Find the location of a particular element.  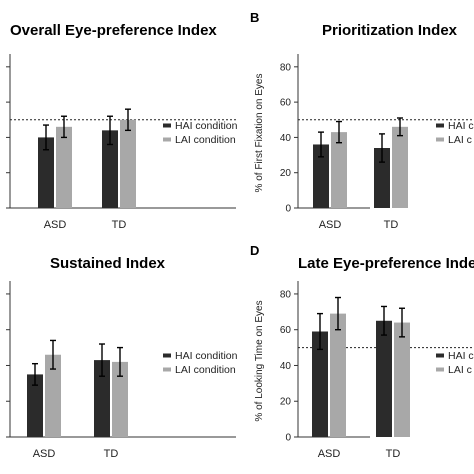

panel-letter: D is located at coordinates (254, 250).